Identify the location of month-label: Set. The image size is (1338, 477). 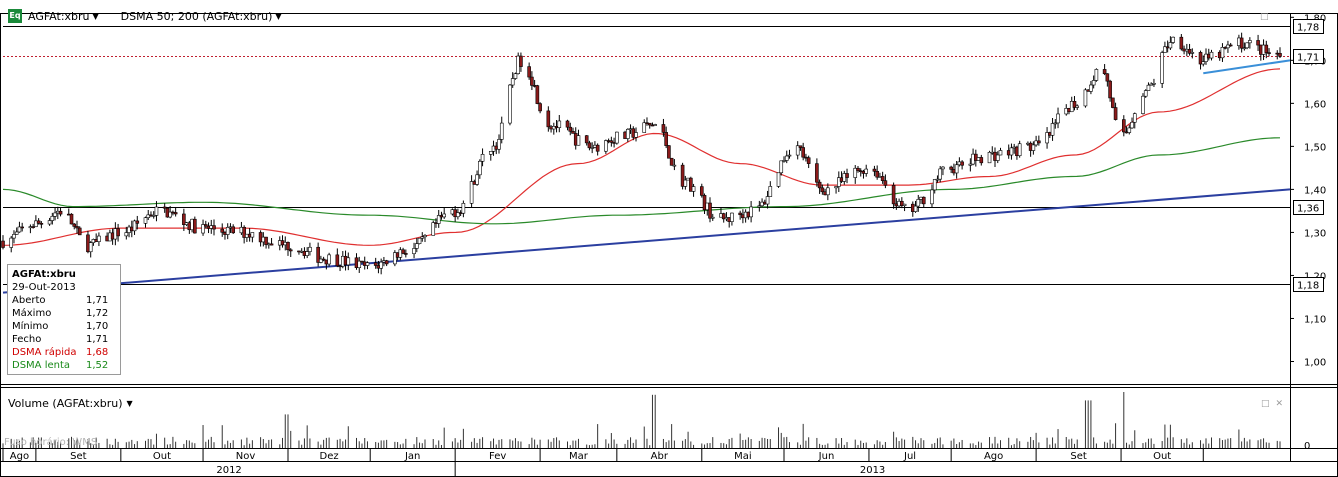
(78, 456).